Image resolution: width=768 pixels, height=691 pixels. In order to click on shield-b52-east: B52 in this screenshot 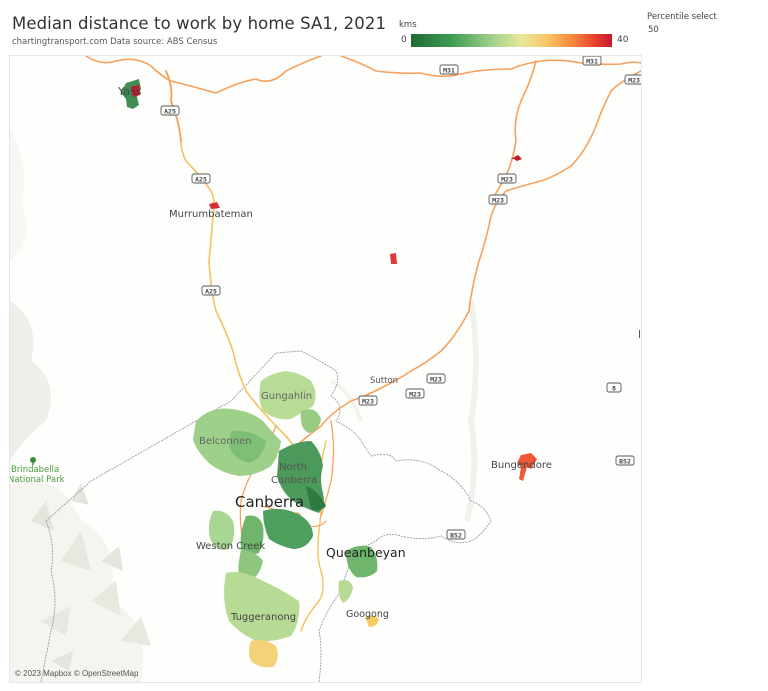, I will do `click(625, 460)`.